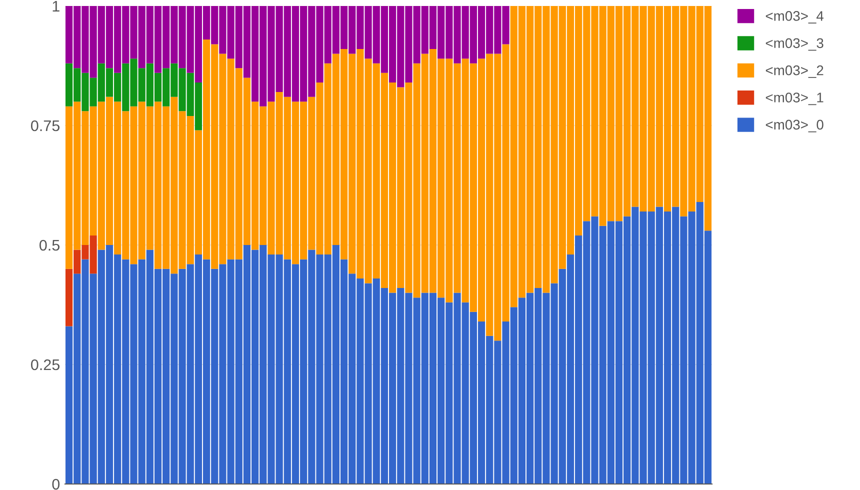 The image size is (860, 490). I want to click on legend-label: <m03>_1, so click(795, 99).